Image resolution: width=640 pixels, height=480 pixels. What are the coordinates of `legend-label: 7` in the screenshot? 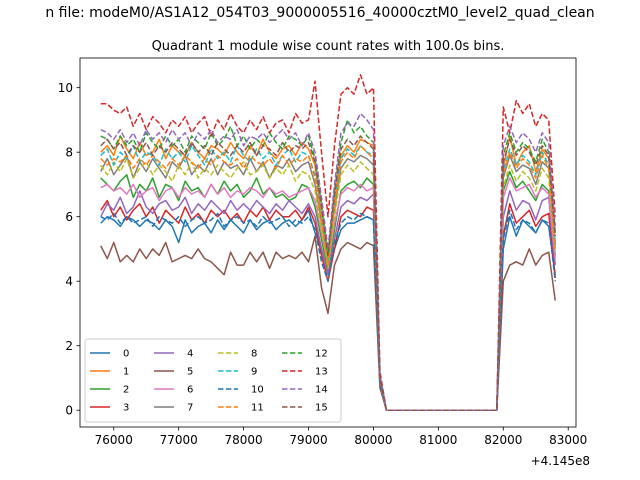 It's located at (190, 408).